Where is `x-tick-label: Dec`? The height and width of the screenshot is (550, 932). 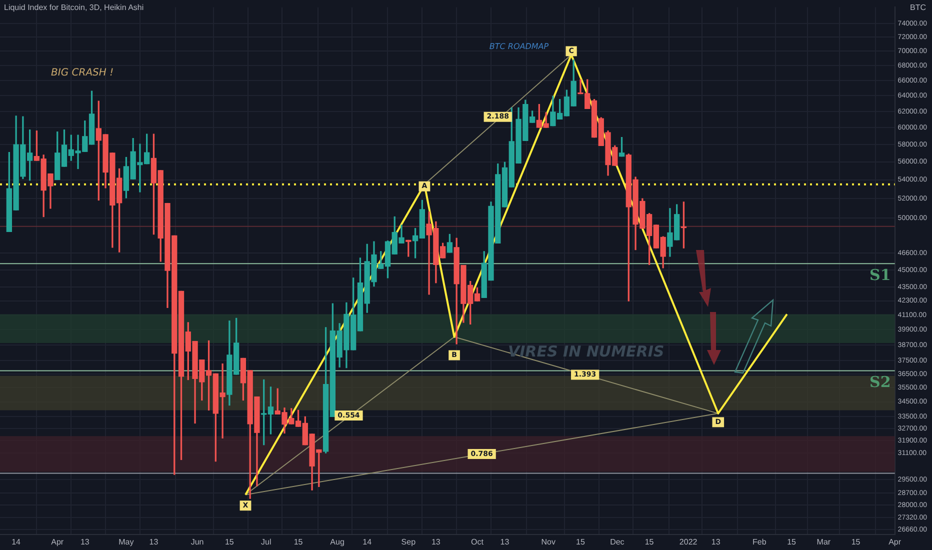
x-tick-label: Dec is located at coordinates (617, 541).